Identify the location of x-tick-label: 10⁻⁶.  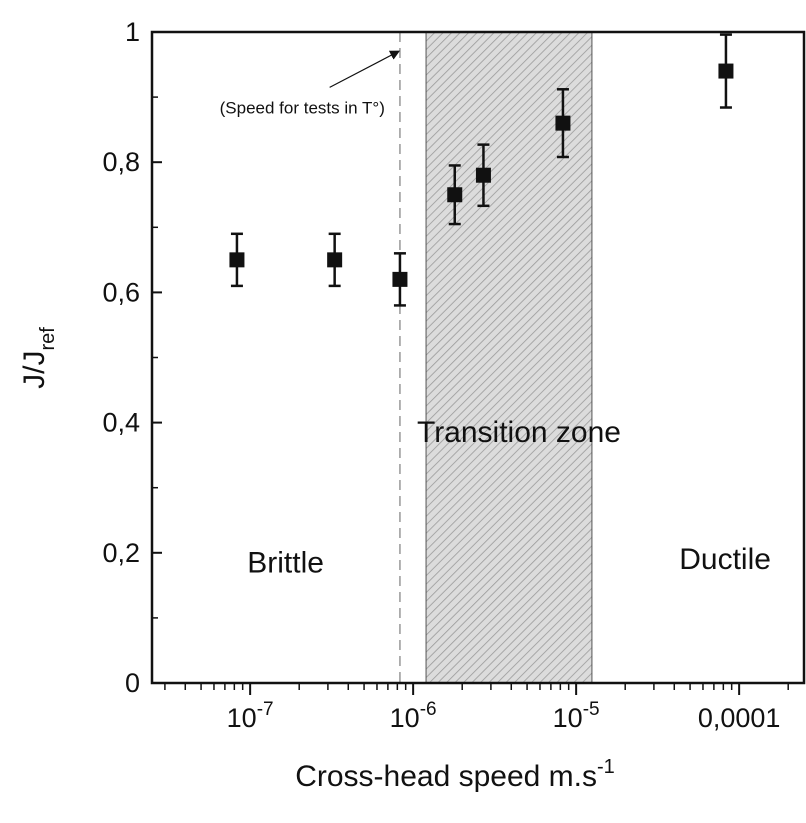
(413, 716).